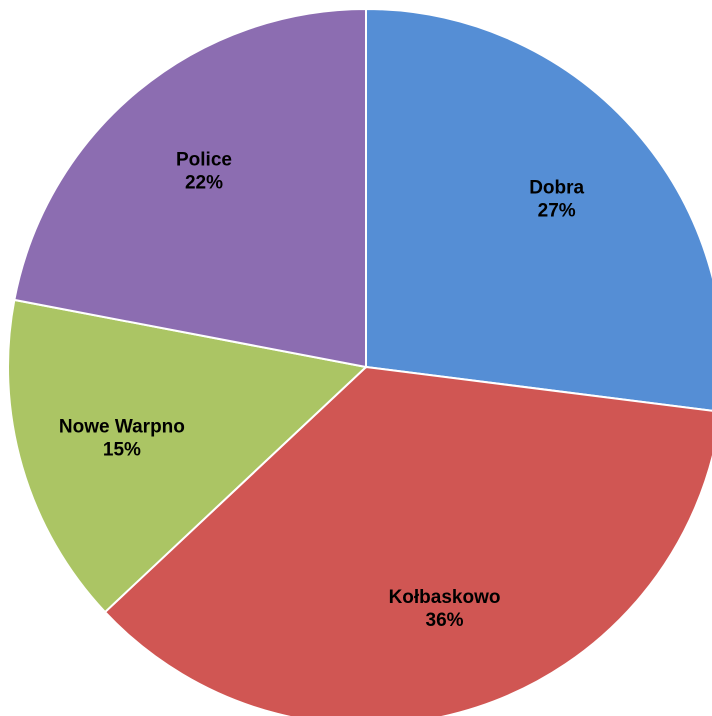  I want to click on slice-value-kolbaskowo: 36%, so click(445, 620).